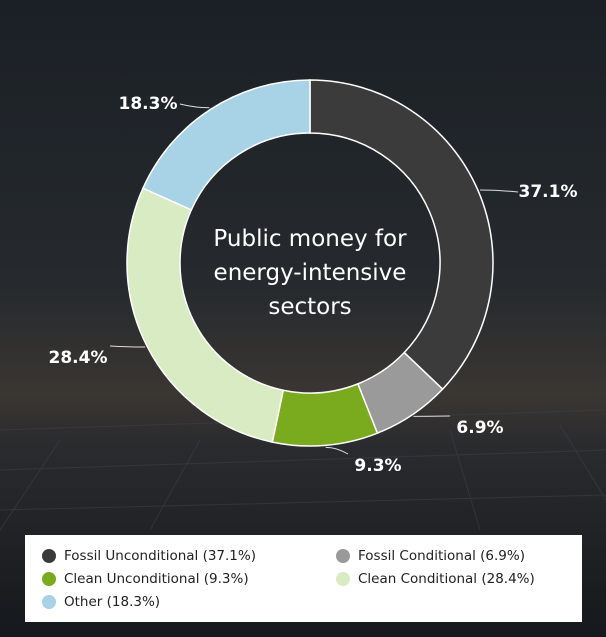 This screenshot has width=606, height=637. What do you see at coordinates (112, 602) in the screenshot?
I see `legend-label: Other (18.3%)` at bounding box center [112, 602].